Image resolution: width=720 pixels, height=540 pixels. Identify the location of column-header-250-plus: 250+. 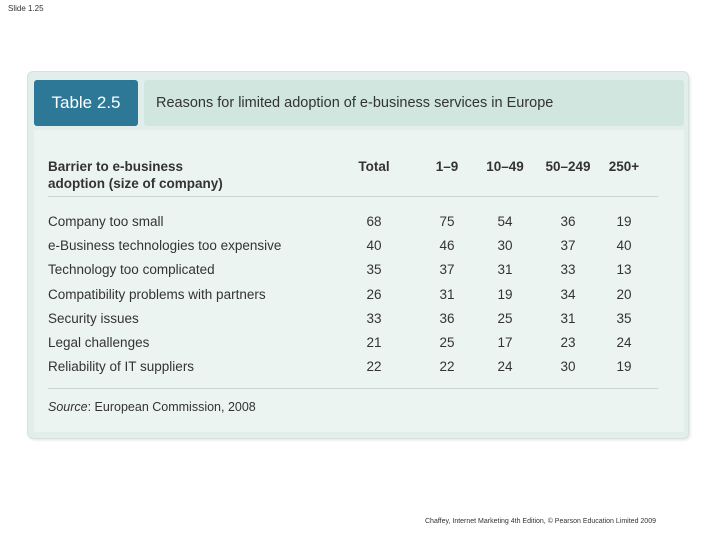
(624, 166).